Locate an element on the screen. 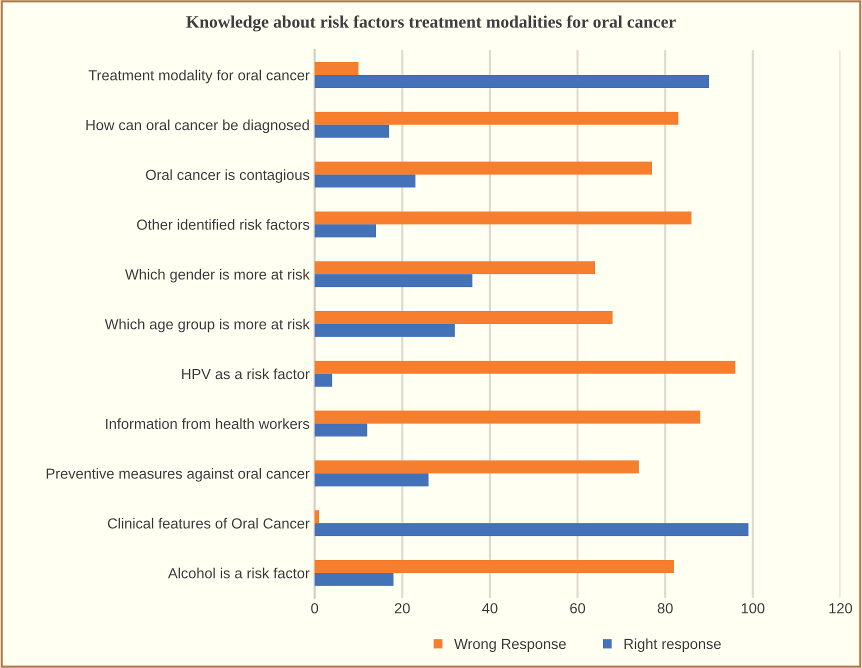 The width and height of the screenshot is (862, 668). x-tick-label: 60 is located at coordinates (578, 608).